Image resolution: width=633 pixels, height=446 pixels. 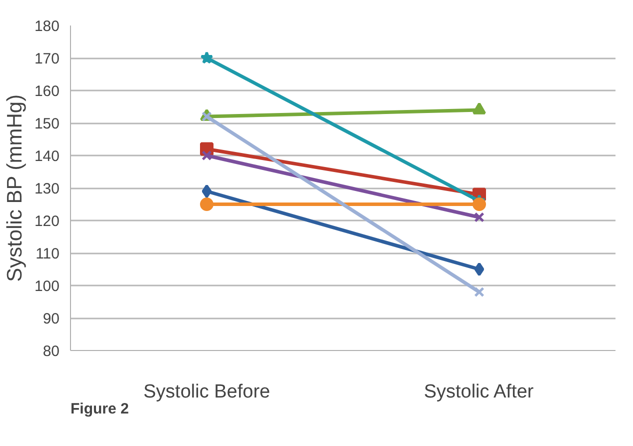 I want to click on y-tick-label: 80, so click(x=51, y=351).